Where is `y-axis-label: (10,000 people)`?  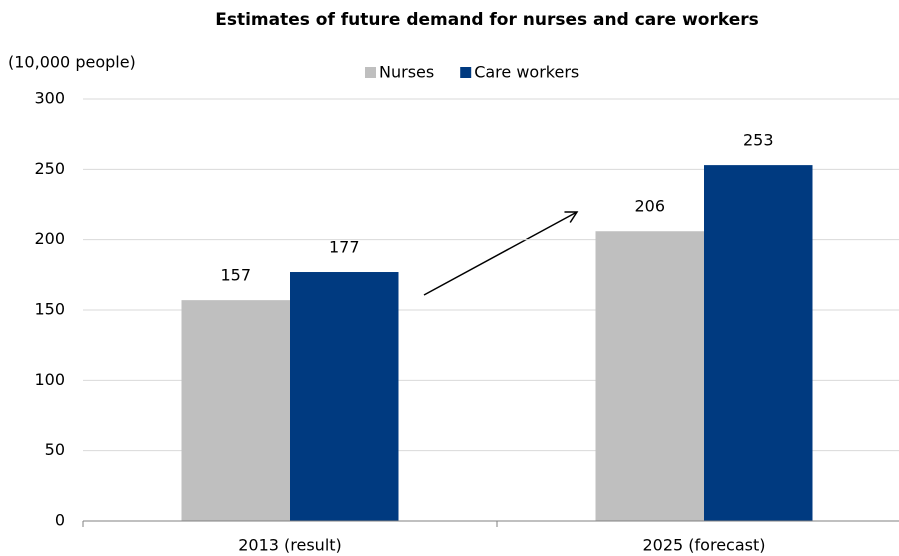
y-axis-label: (10,000 people) is located at coordinates (72, 62).